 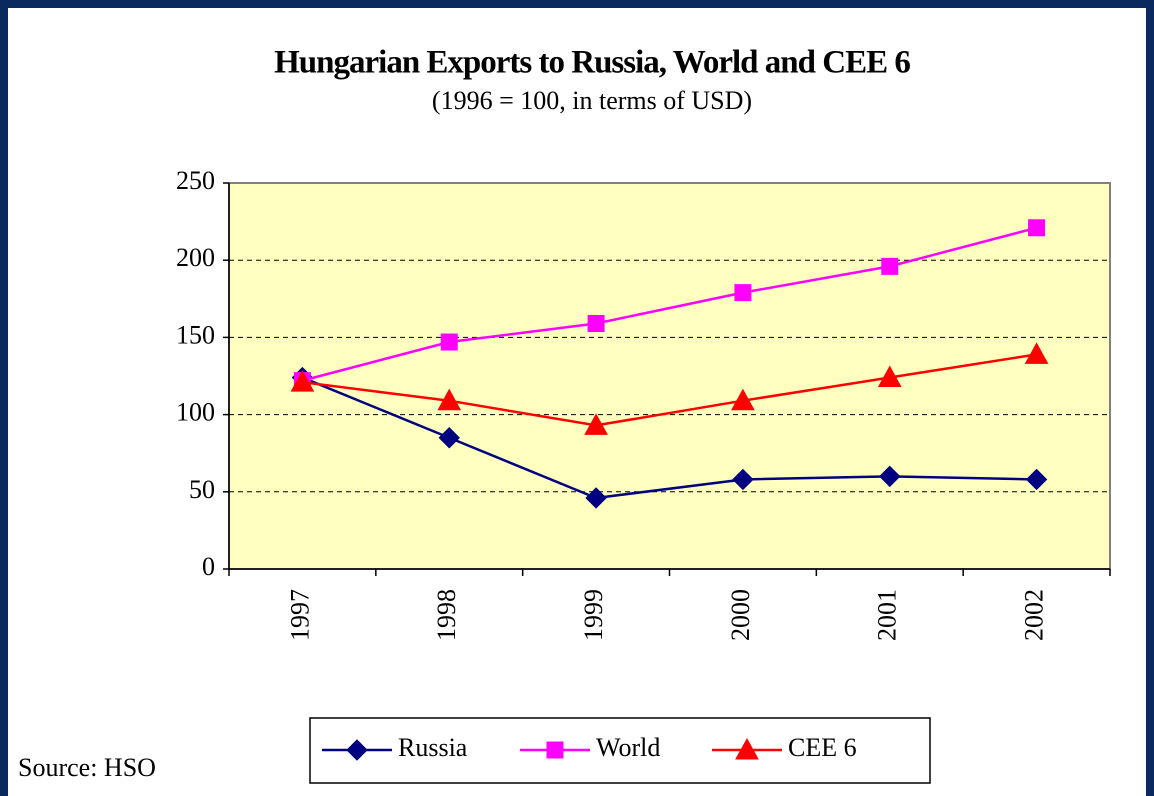 What do you see at coordinates (446, 615) in the screenshot?
I see `x-tick-label: 1998` at bounding box center [446, 615].